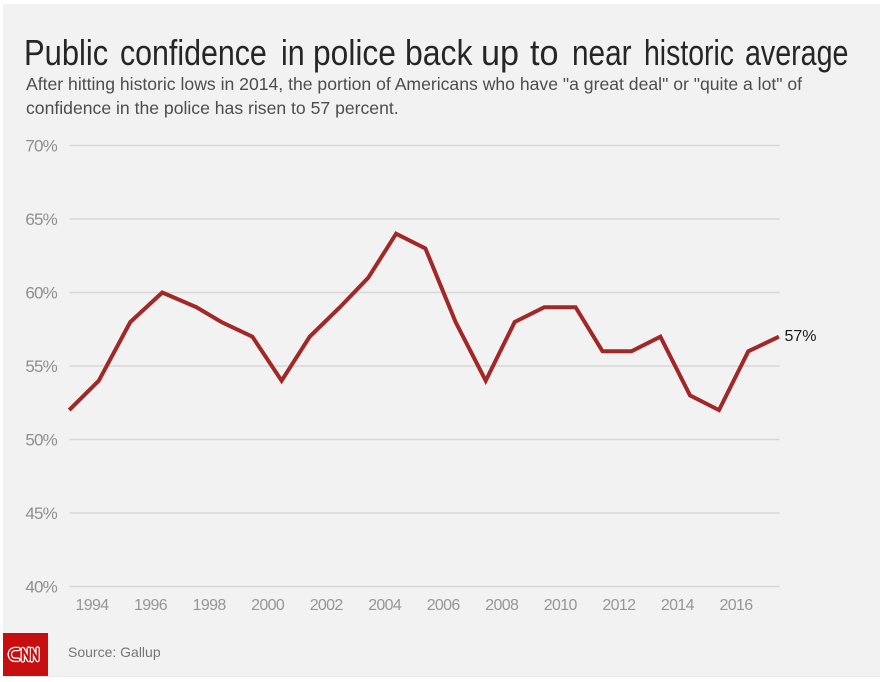 This screenshot has width=886, height=682. What do you see at coordinates (41, 366) in the screenshot?
I see `svg-text: 55%` at bounding box center [41, 366].